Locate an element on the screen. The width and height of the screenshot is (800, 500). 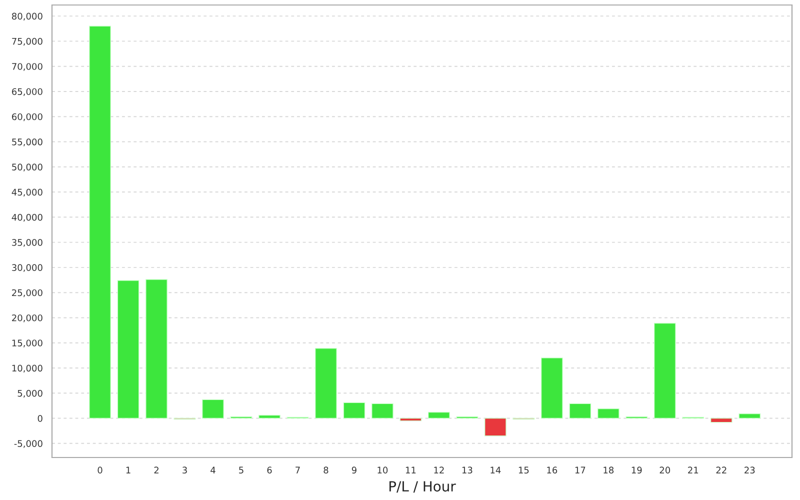
x-tick-label: 16 is located at coordinates (552, 470).